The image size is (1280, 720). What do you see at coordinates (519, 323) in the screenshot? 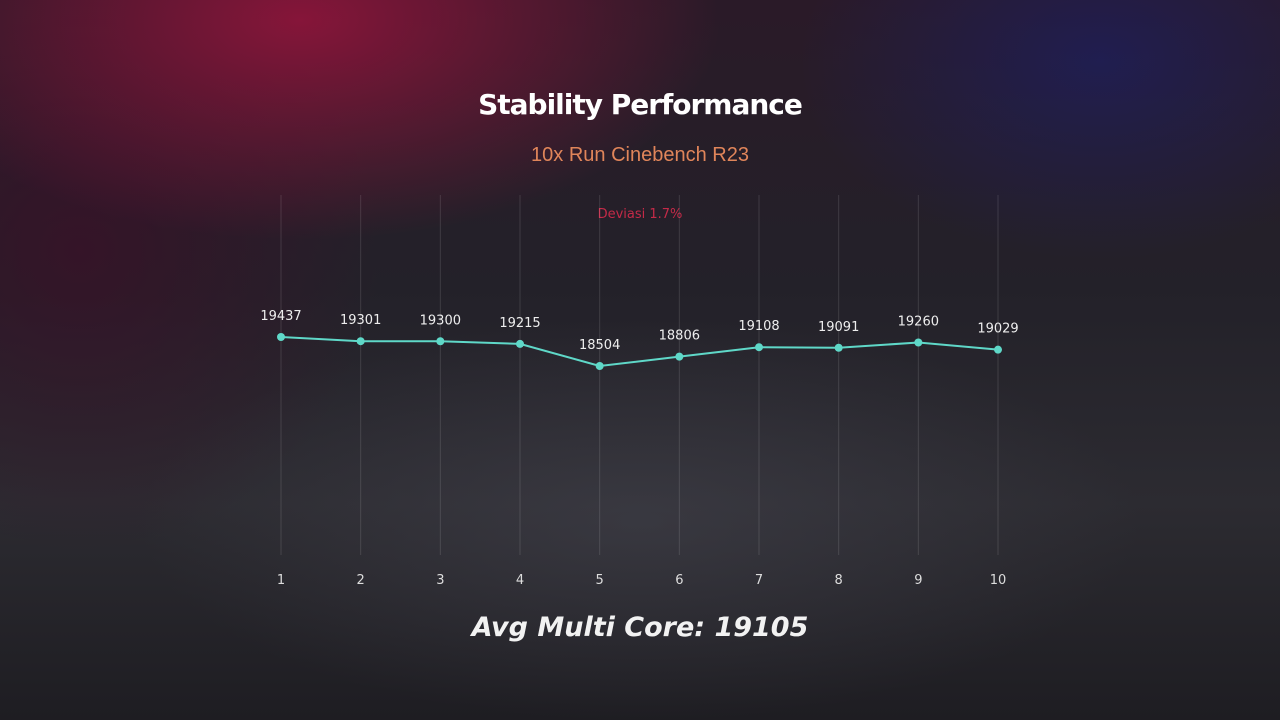
I see `data-label: 19215` at bounding box center [519, 323].